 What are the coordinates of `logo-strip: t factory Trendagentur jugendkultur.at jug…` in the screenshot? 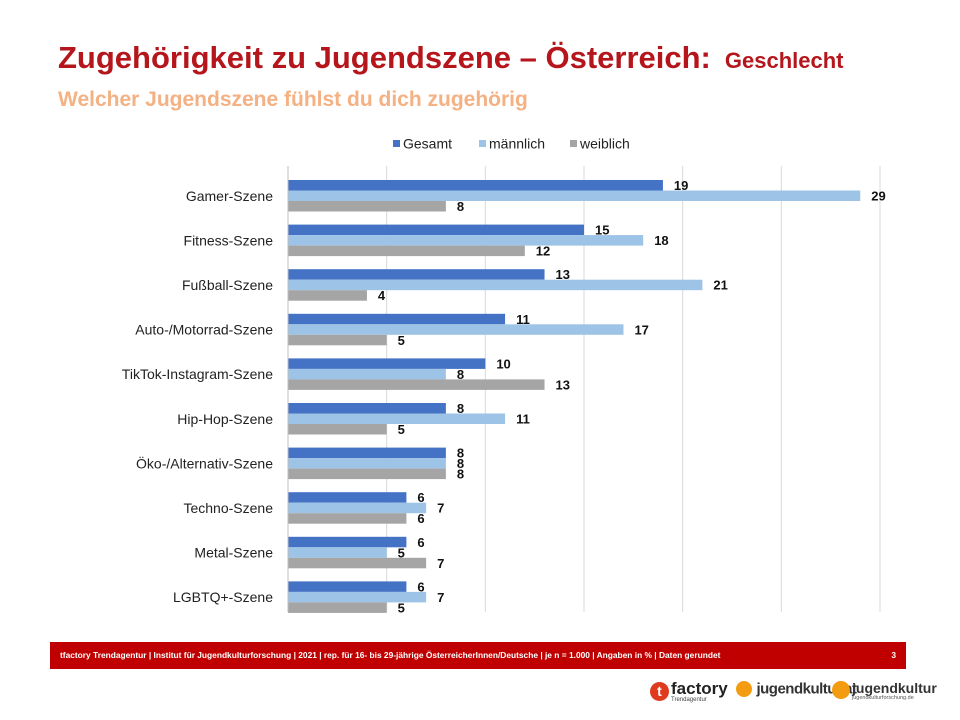 It's located at (793, 693).